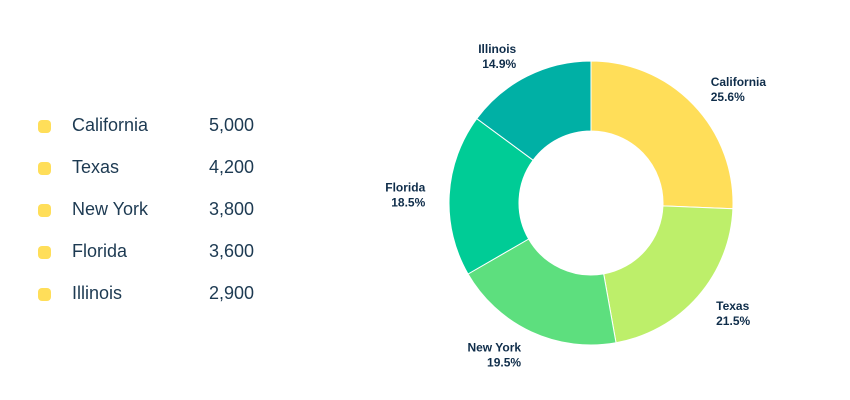  What do you see at coordinates (156, 301) in the screenshot?
I see `legend-item: Illinois 2,900` at bounding box center [156, 301].